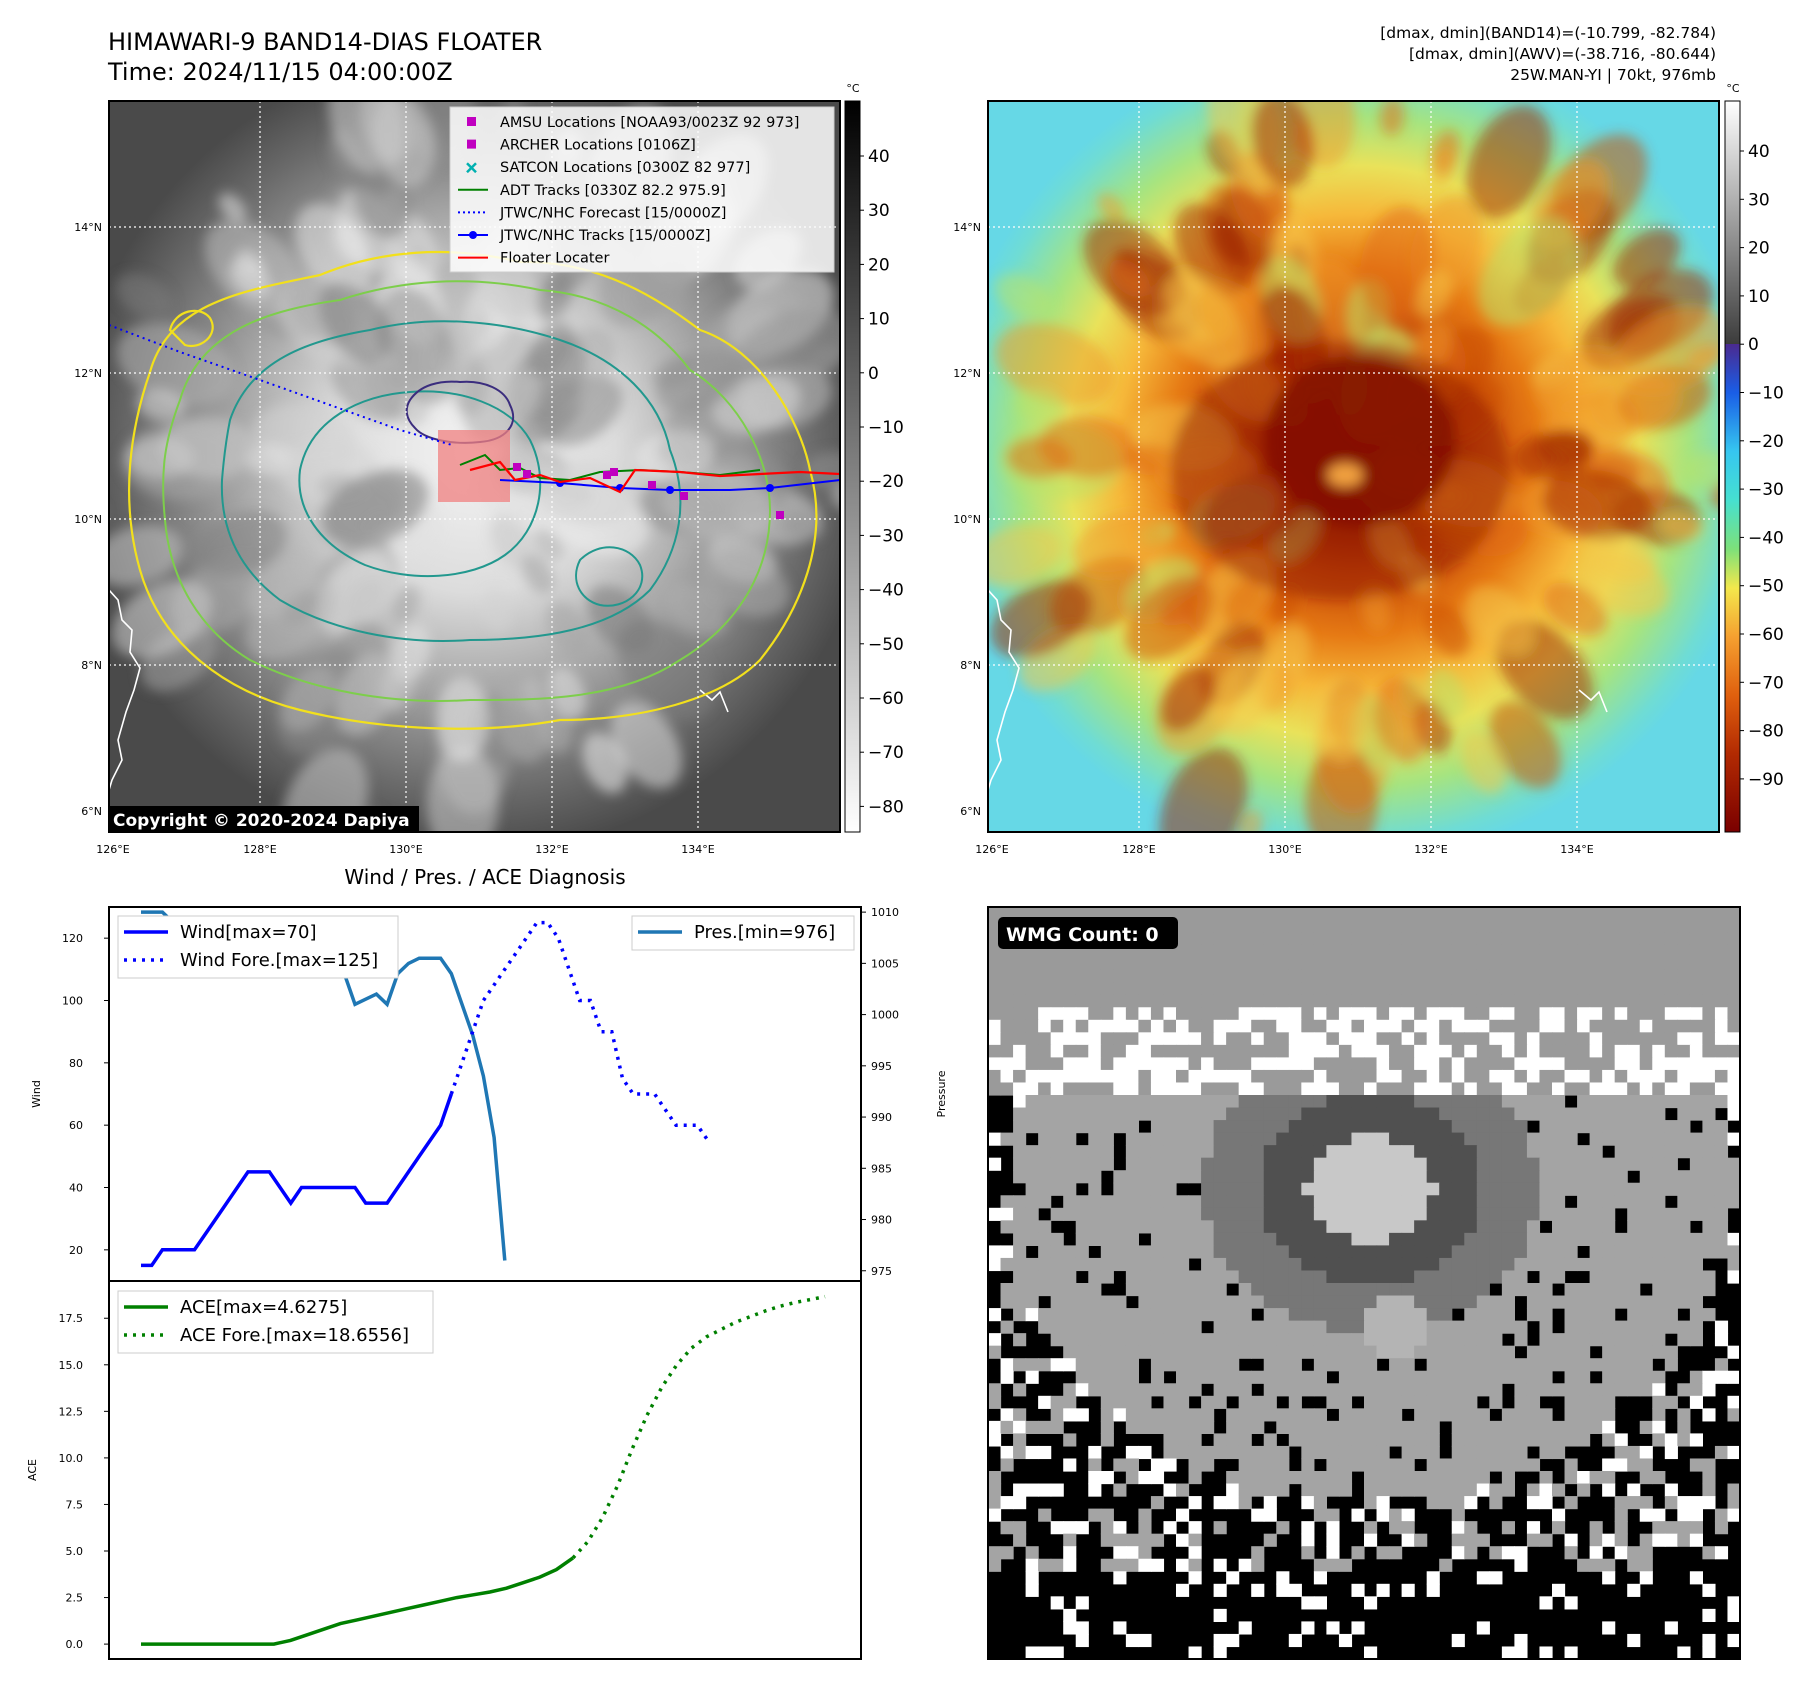 The image size is (1801, 1690). I want to click on pressure-legend: Pres.[min=976], so click(743, 933).